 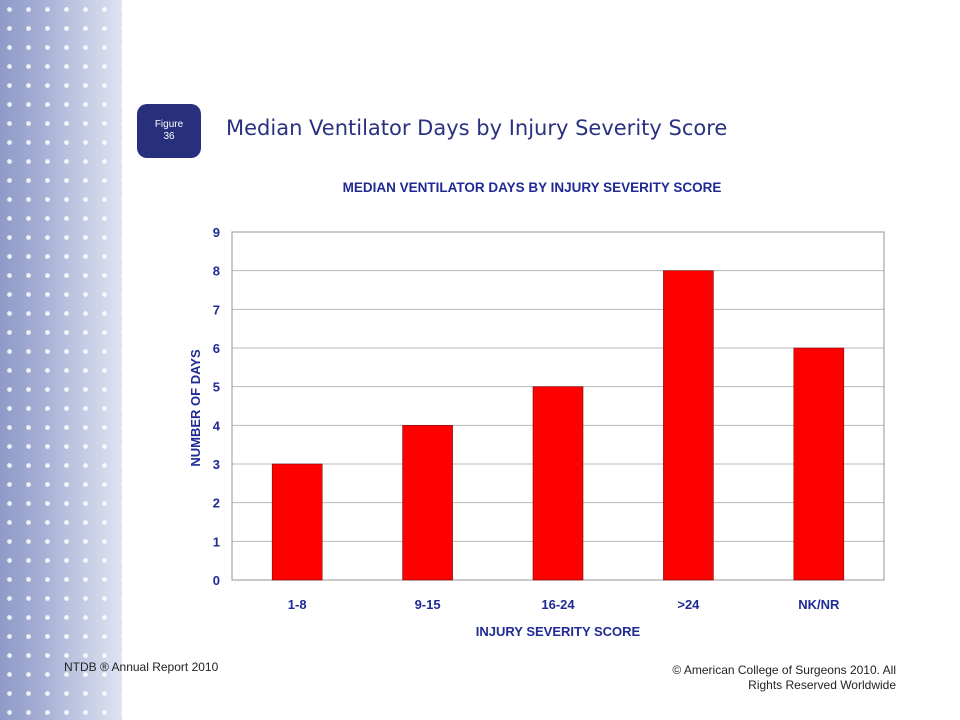 What do you see at coordinates (216, 580) in the screenshot?
I see `y-tick-label: 0` at bounding box center [216, 580].